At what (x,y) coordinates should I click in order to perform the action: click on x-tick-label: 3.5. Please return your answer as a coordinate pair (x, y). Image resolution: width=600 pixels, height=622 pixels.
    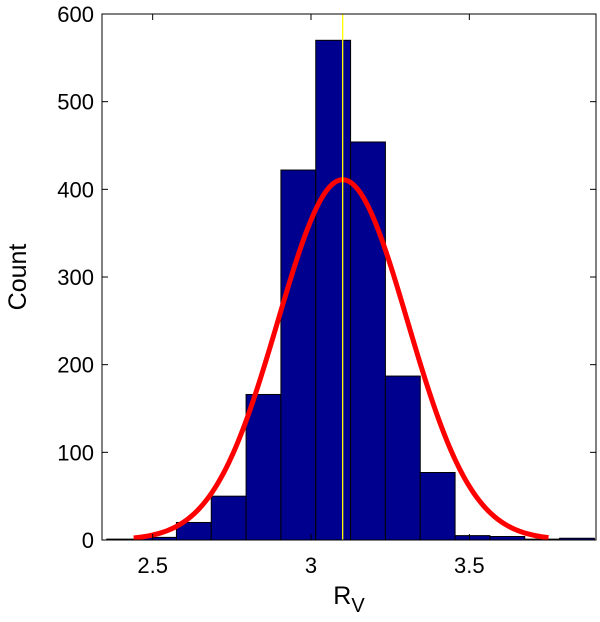
    Looking at the image, I should click on (469, 565).